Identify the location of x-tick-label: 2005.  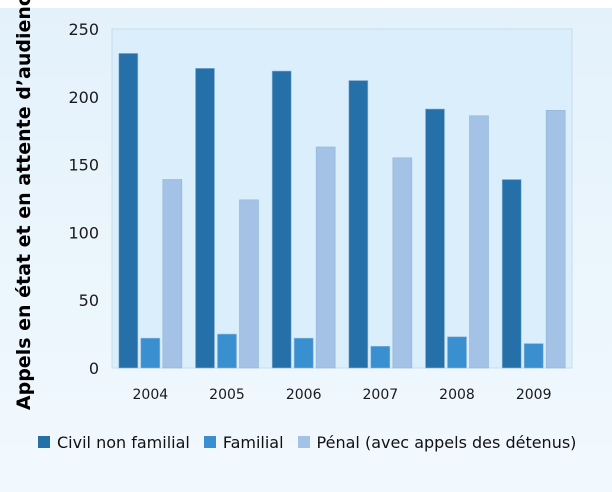
(227, 395).